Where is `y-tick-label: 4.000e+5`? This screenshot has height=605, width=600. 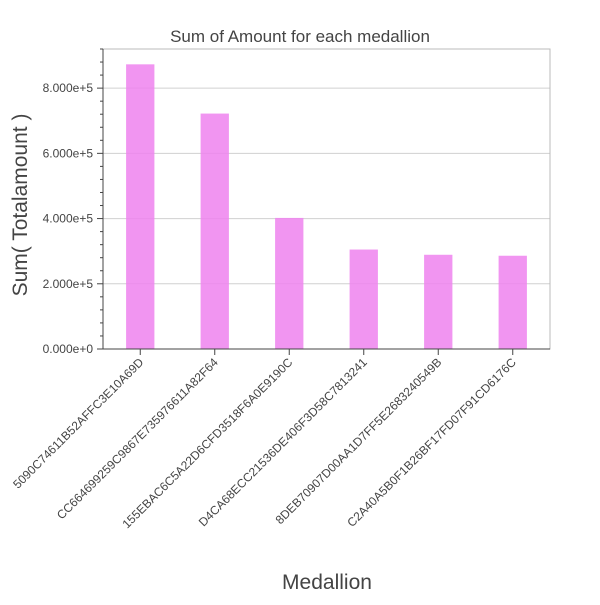
y-tick-label: 4.000e+5 is located at coordinates (68, 219).